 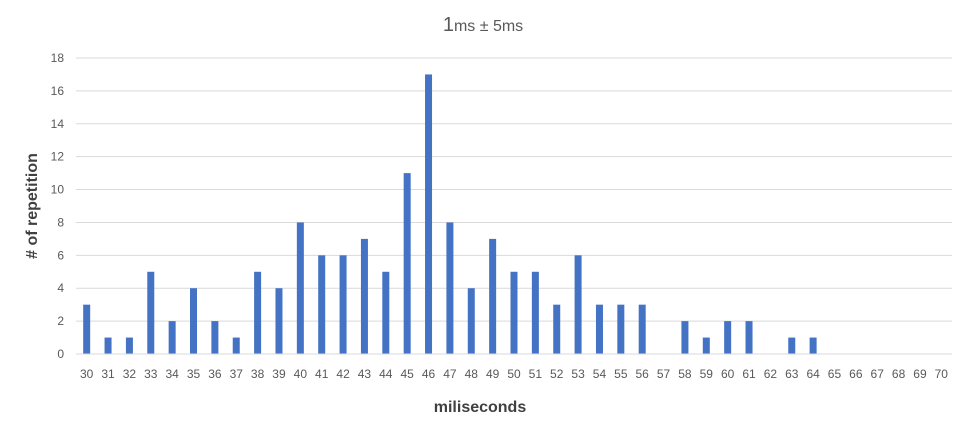 What do you see at coordinates (58, 91) in the screenshot?
I see `y-tick-label: 16` at bounding box center [58, 91].